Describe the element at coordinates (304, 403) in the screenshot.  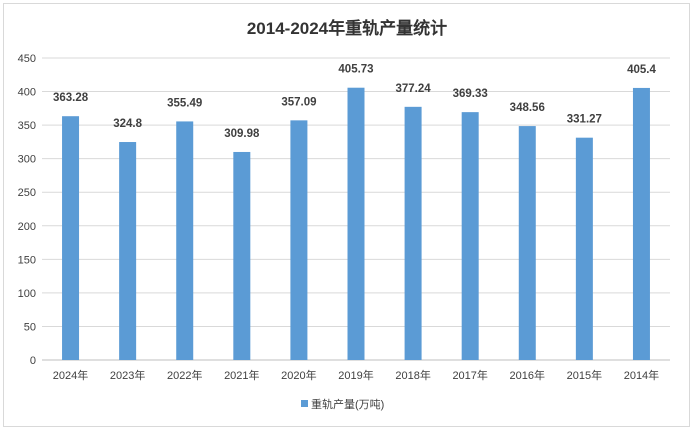
I see `legend-swatch` at that location.